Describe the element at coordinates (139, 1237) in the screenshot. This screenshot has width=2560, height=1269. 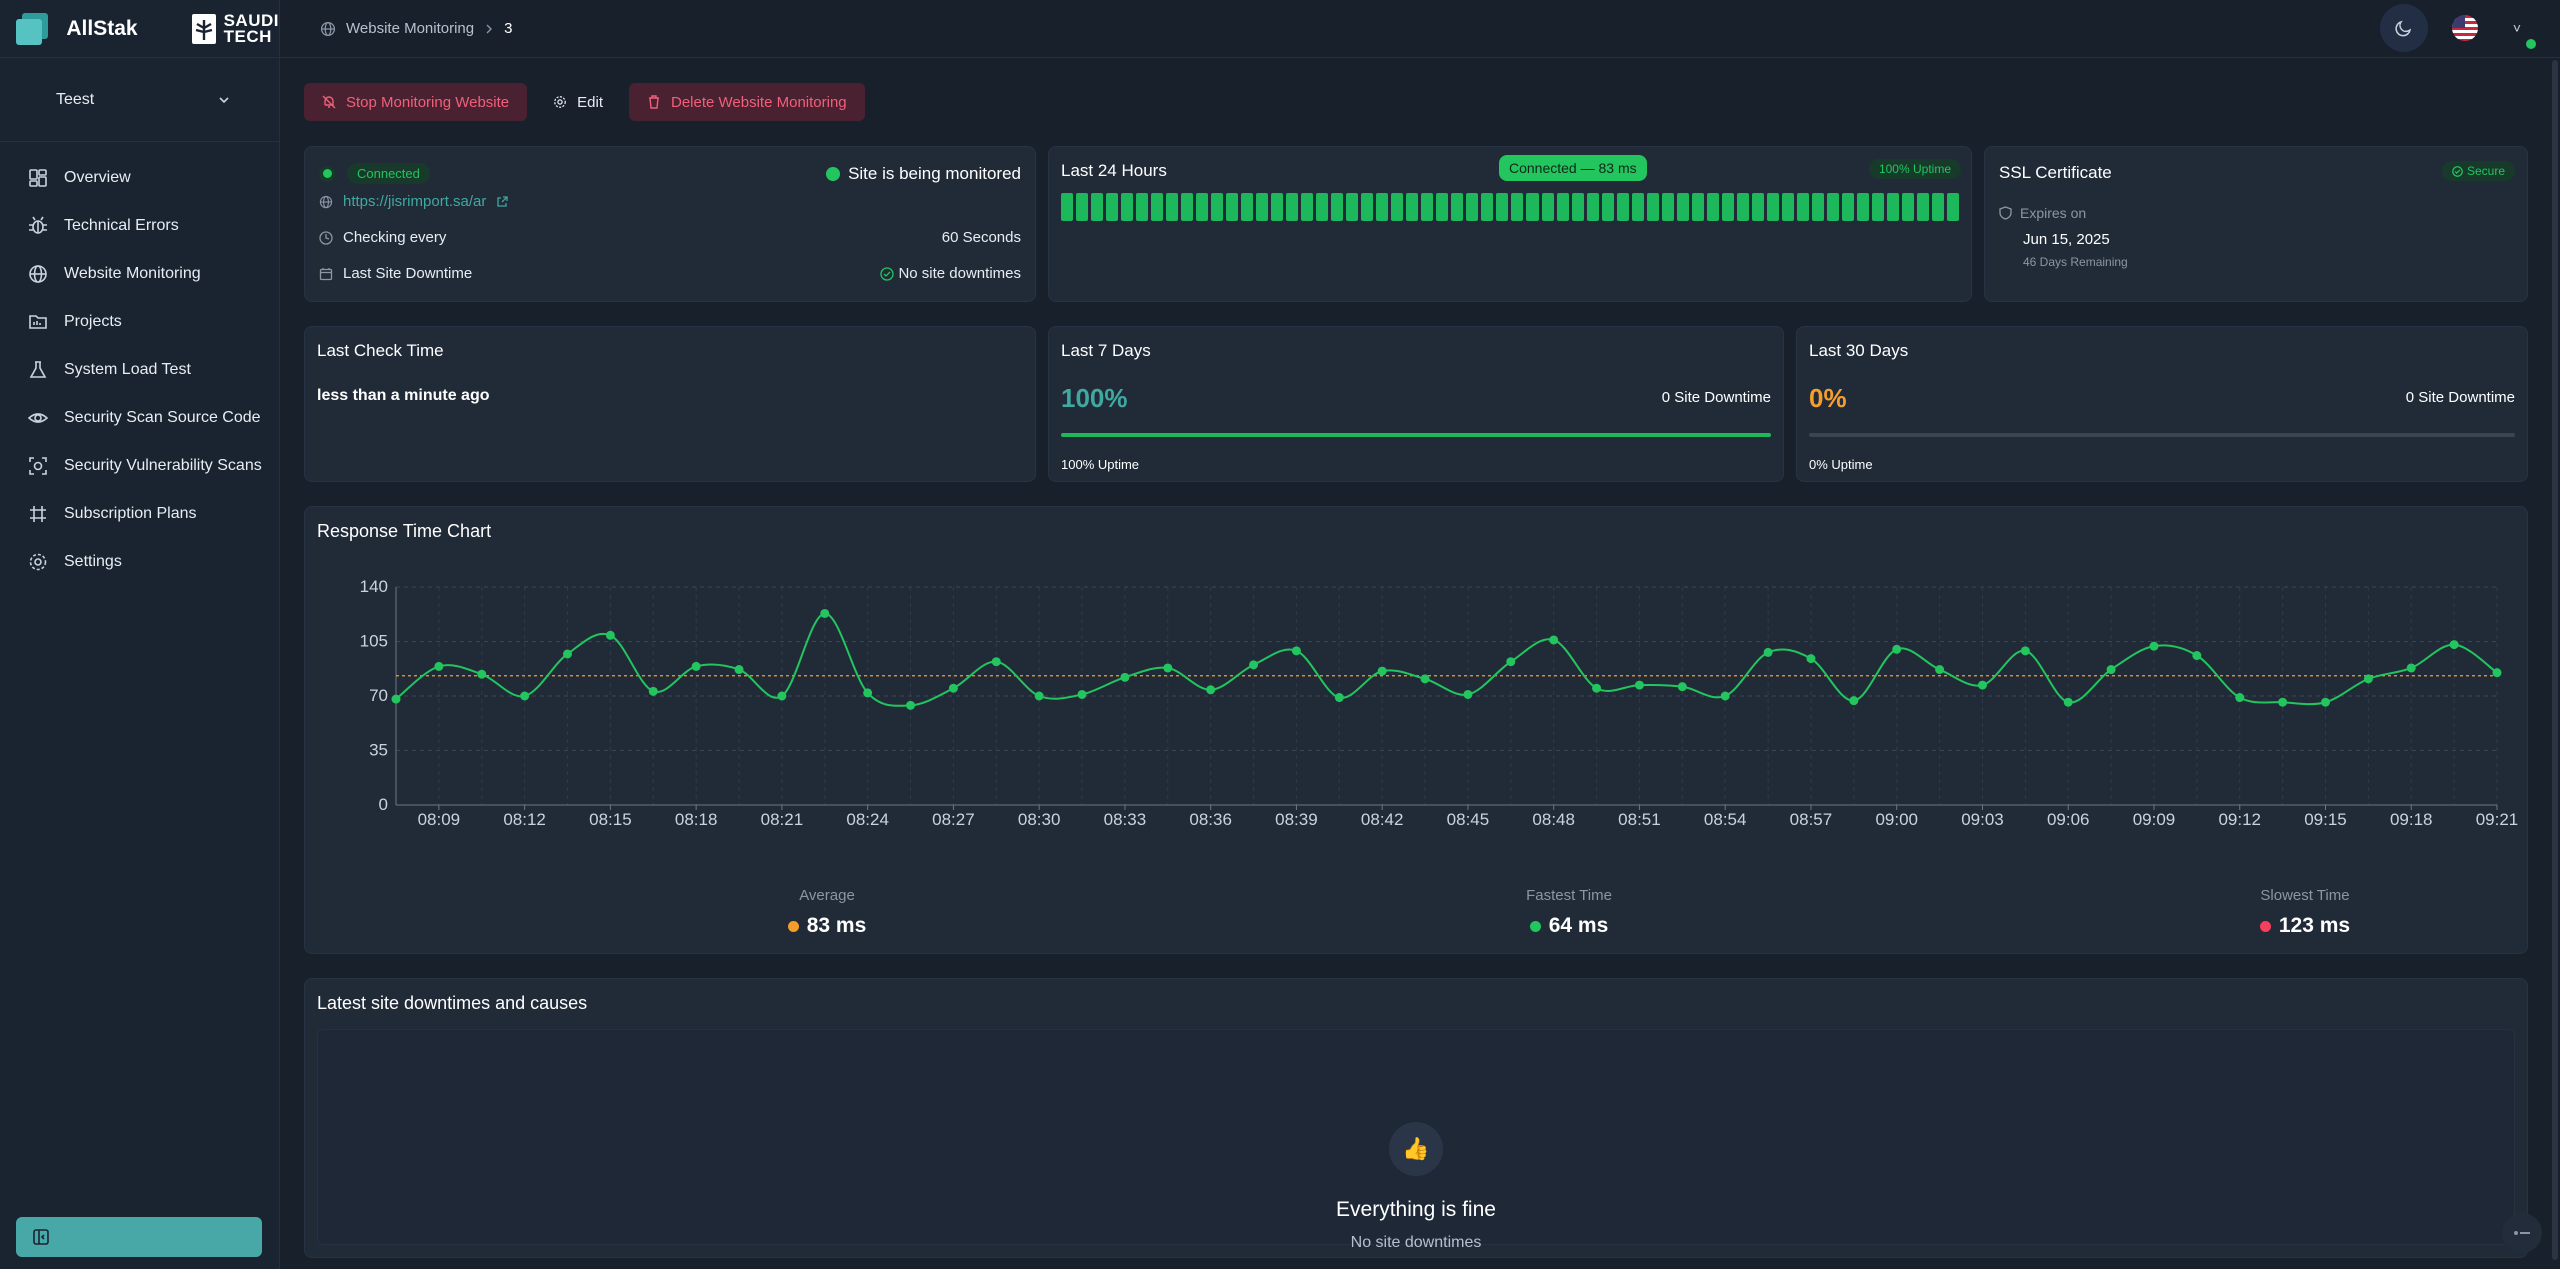
I see `collapse-sidebar-button` at that location.